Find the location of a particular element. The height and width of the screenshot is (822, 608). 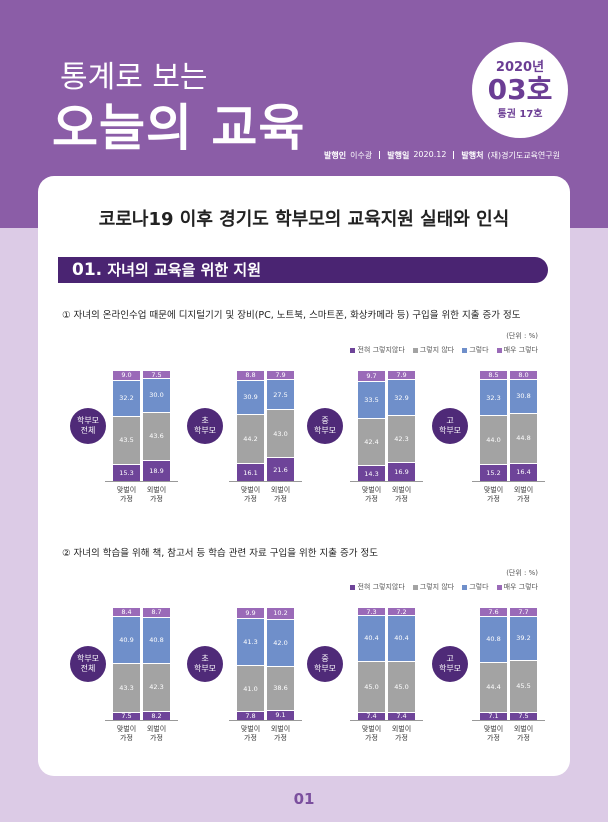

value-label: 43.5 is located at coordinates (126, 440).